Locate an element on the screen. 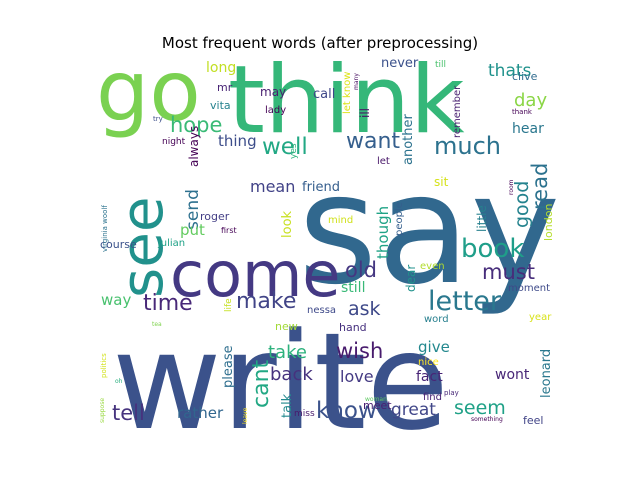 The height and width of the screenshot is (485, 640). word-good: good is located at coordinates (522, 204).